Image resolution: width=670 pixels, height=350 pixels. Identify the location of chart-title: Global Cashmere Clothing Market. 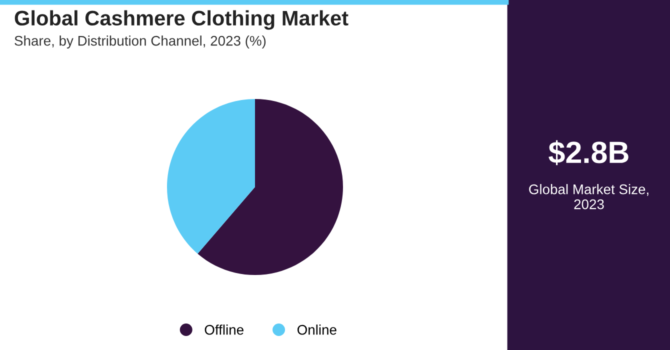
(181, 20).